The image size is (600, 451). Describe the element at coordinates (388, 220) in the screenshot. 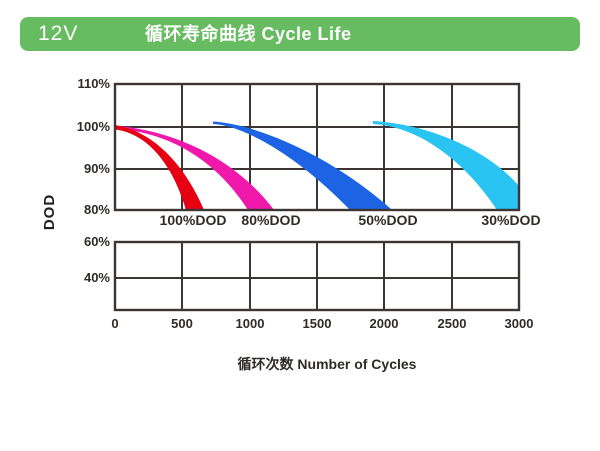

I see `series-label-50dod: 50%DOD` at that location.